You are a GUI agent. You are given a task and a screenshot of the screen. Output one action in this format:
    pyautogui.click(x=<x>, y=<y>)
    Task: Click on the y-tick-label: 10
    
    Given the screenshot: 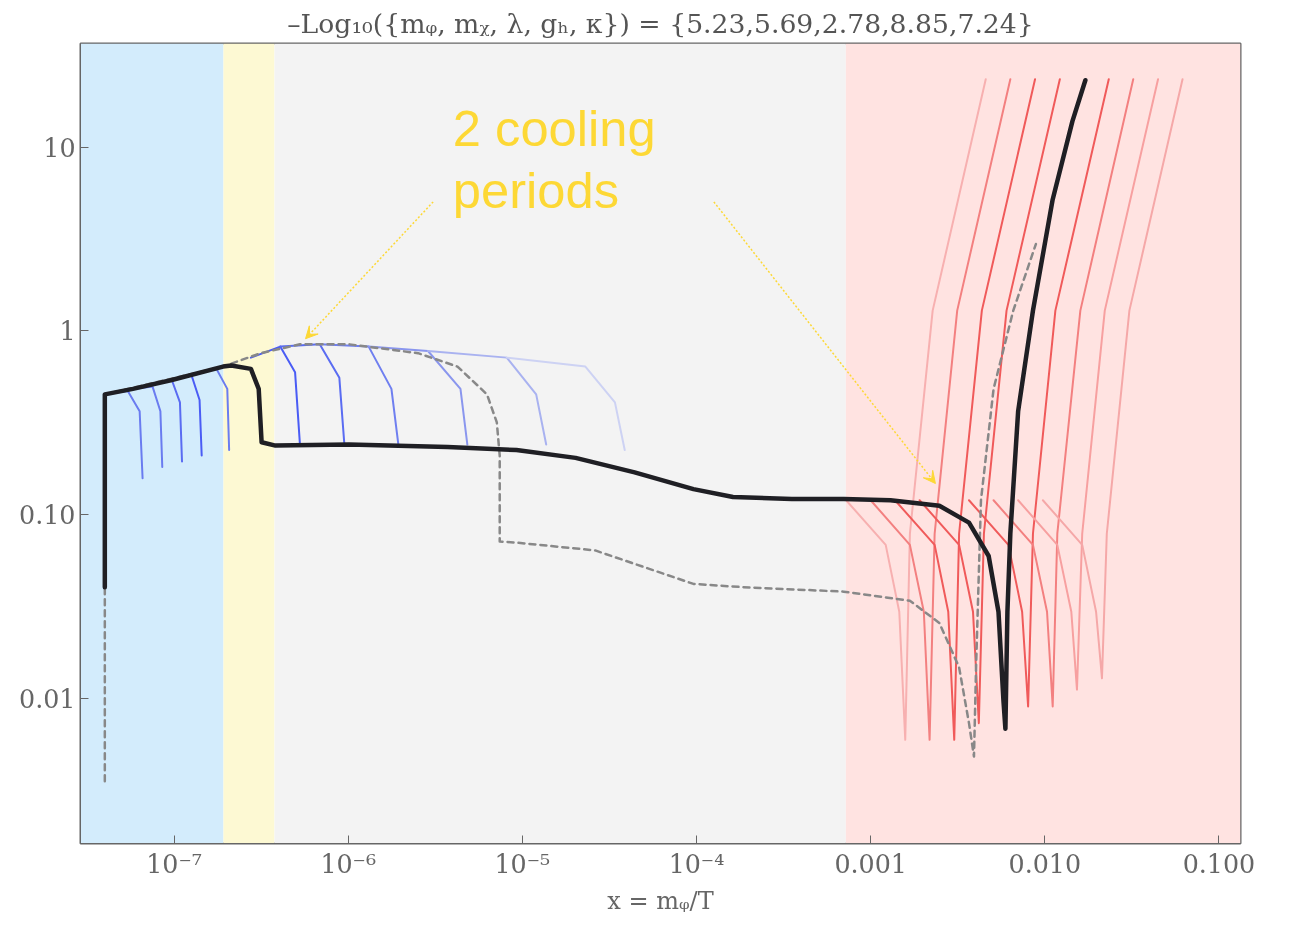 What is the action you would take?
    pyautogui.click(x=59, y=147)
    